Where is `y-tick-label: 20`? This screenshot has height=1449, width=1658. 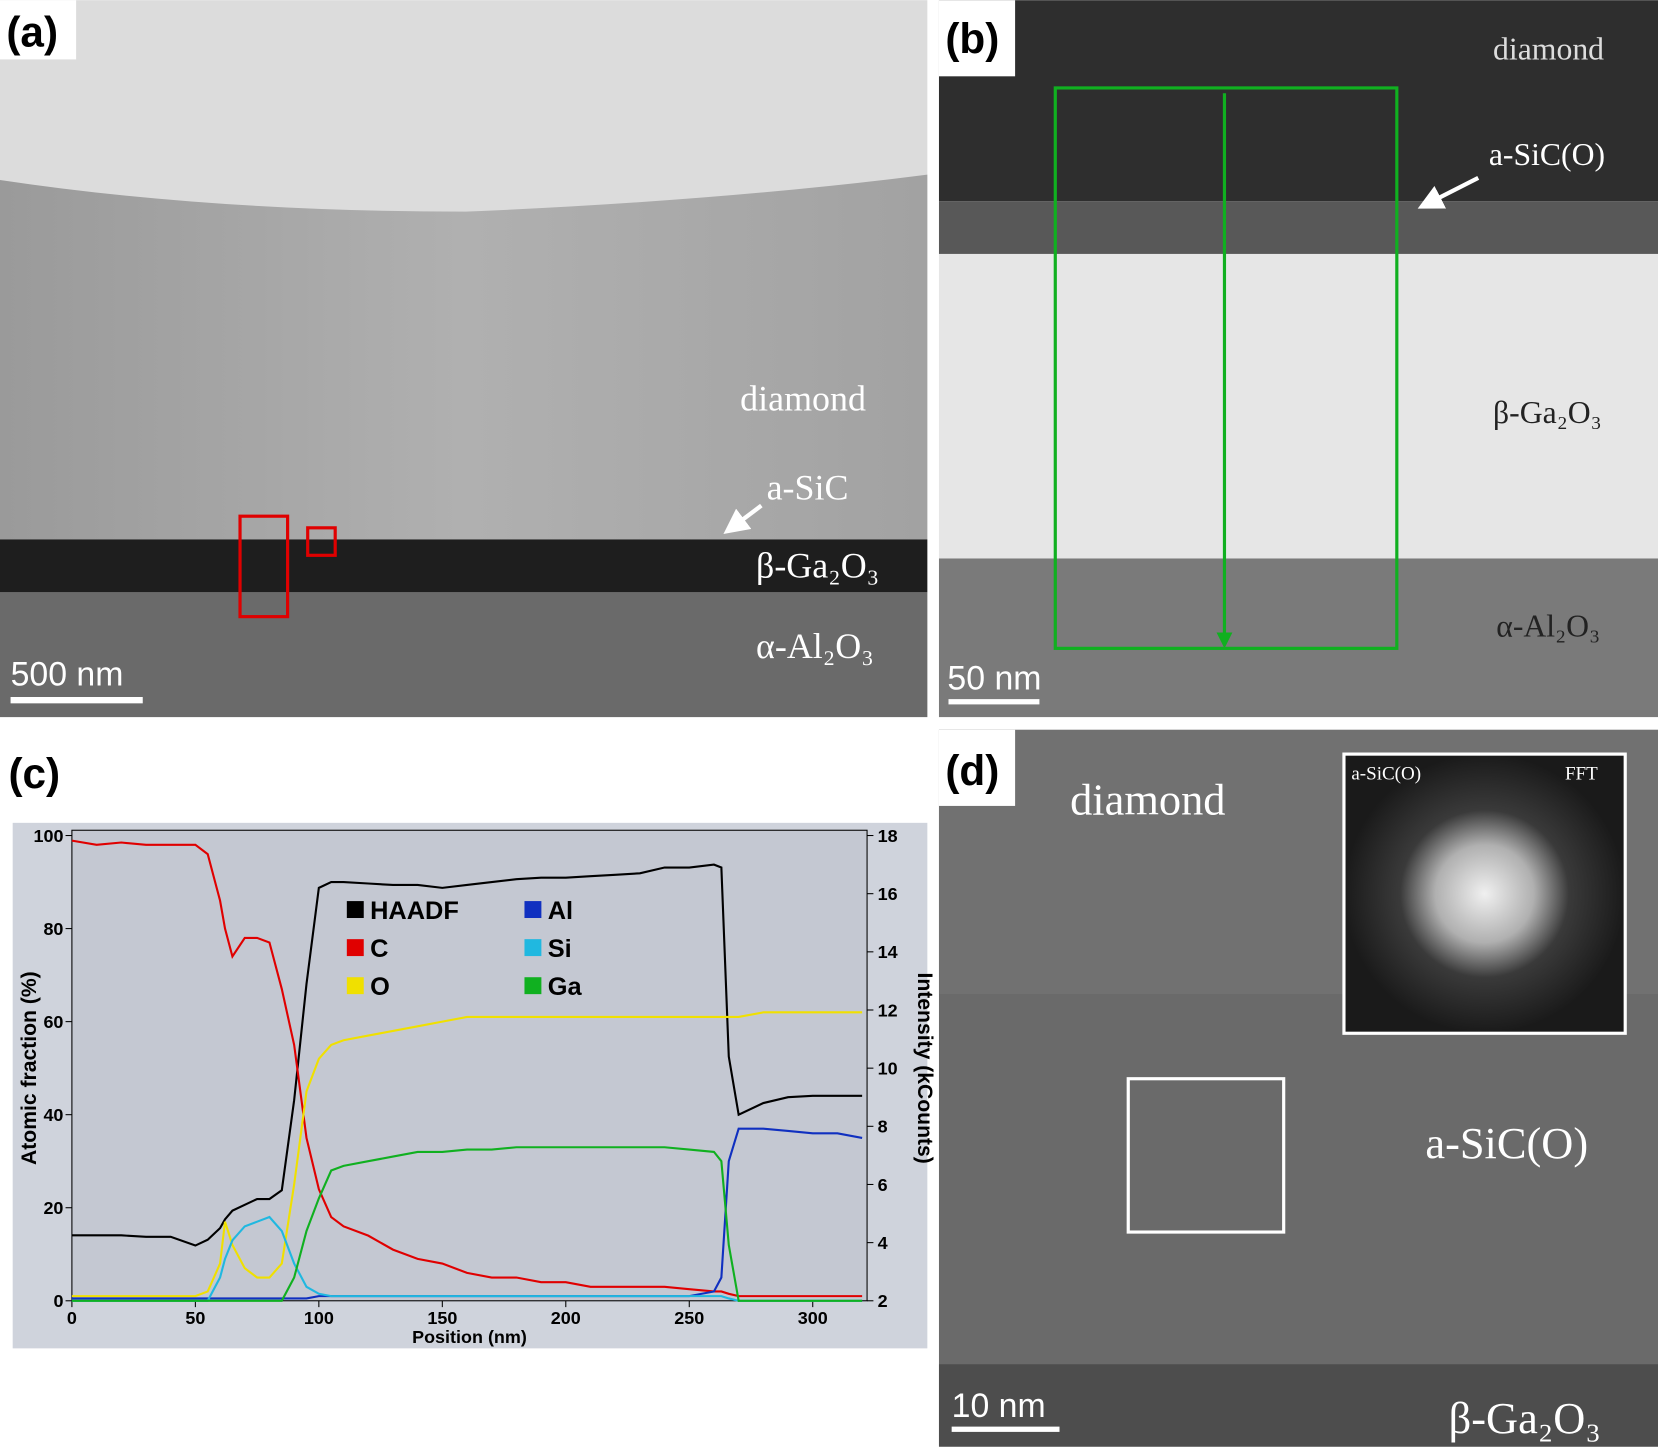
y-tick-label: 20 is located at coordinates (53, 1208).